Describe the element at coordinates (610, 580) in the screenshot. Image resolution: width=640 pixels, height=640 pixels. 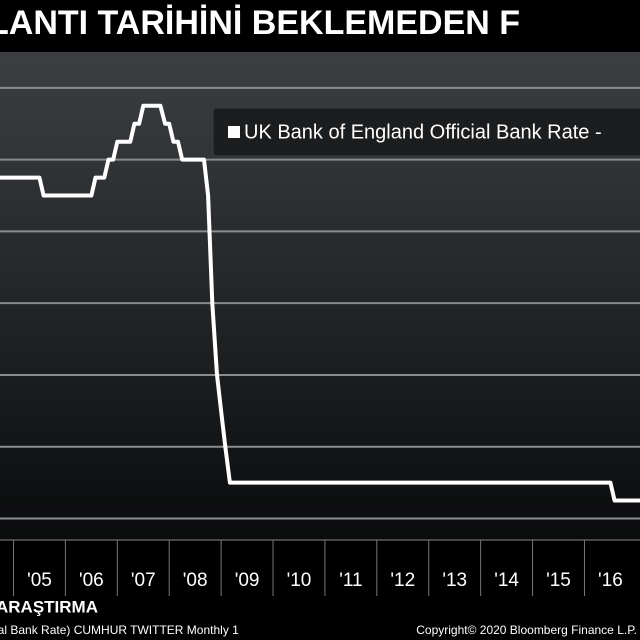
I see `x-tick-label: '16` at that location.